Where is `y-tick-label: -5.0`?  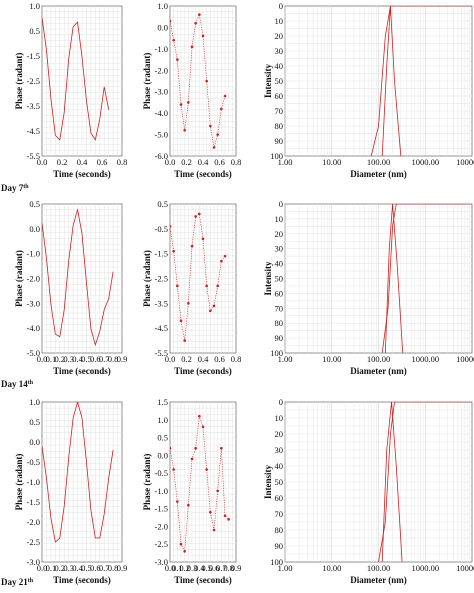
y-tick-label: -5.0 is located at coordinates (33, 353).